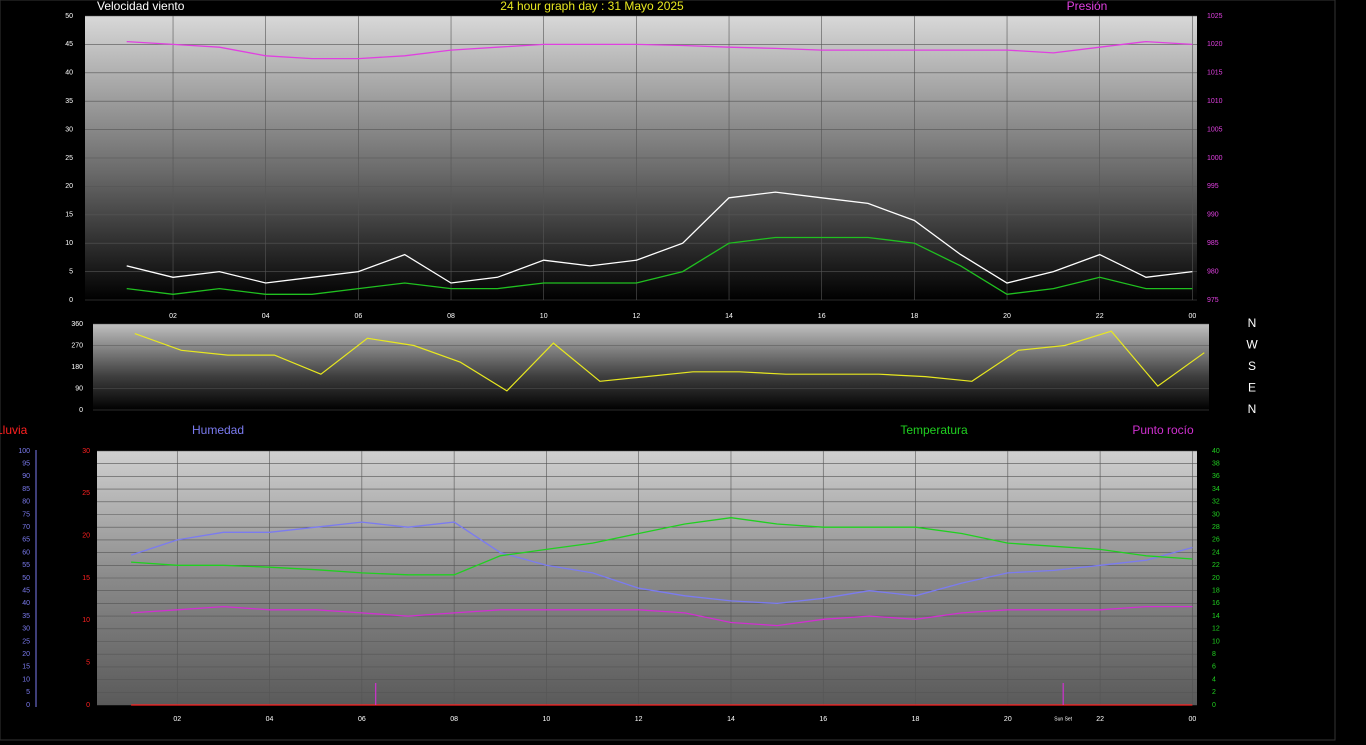  I want to click on y2-tick-label: S, so click(1252, 366).